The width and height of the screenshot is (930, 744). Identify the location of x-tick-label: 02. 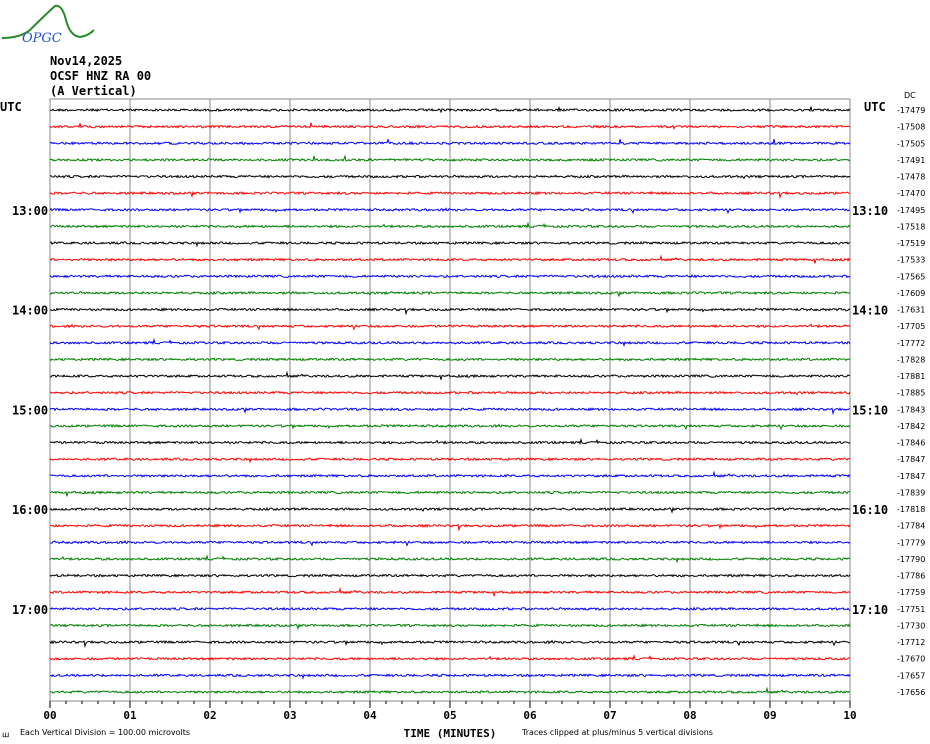
(209, 715).